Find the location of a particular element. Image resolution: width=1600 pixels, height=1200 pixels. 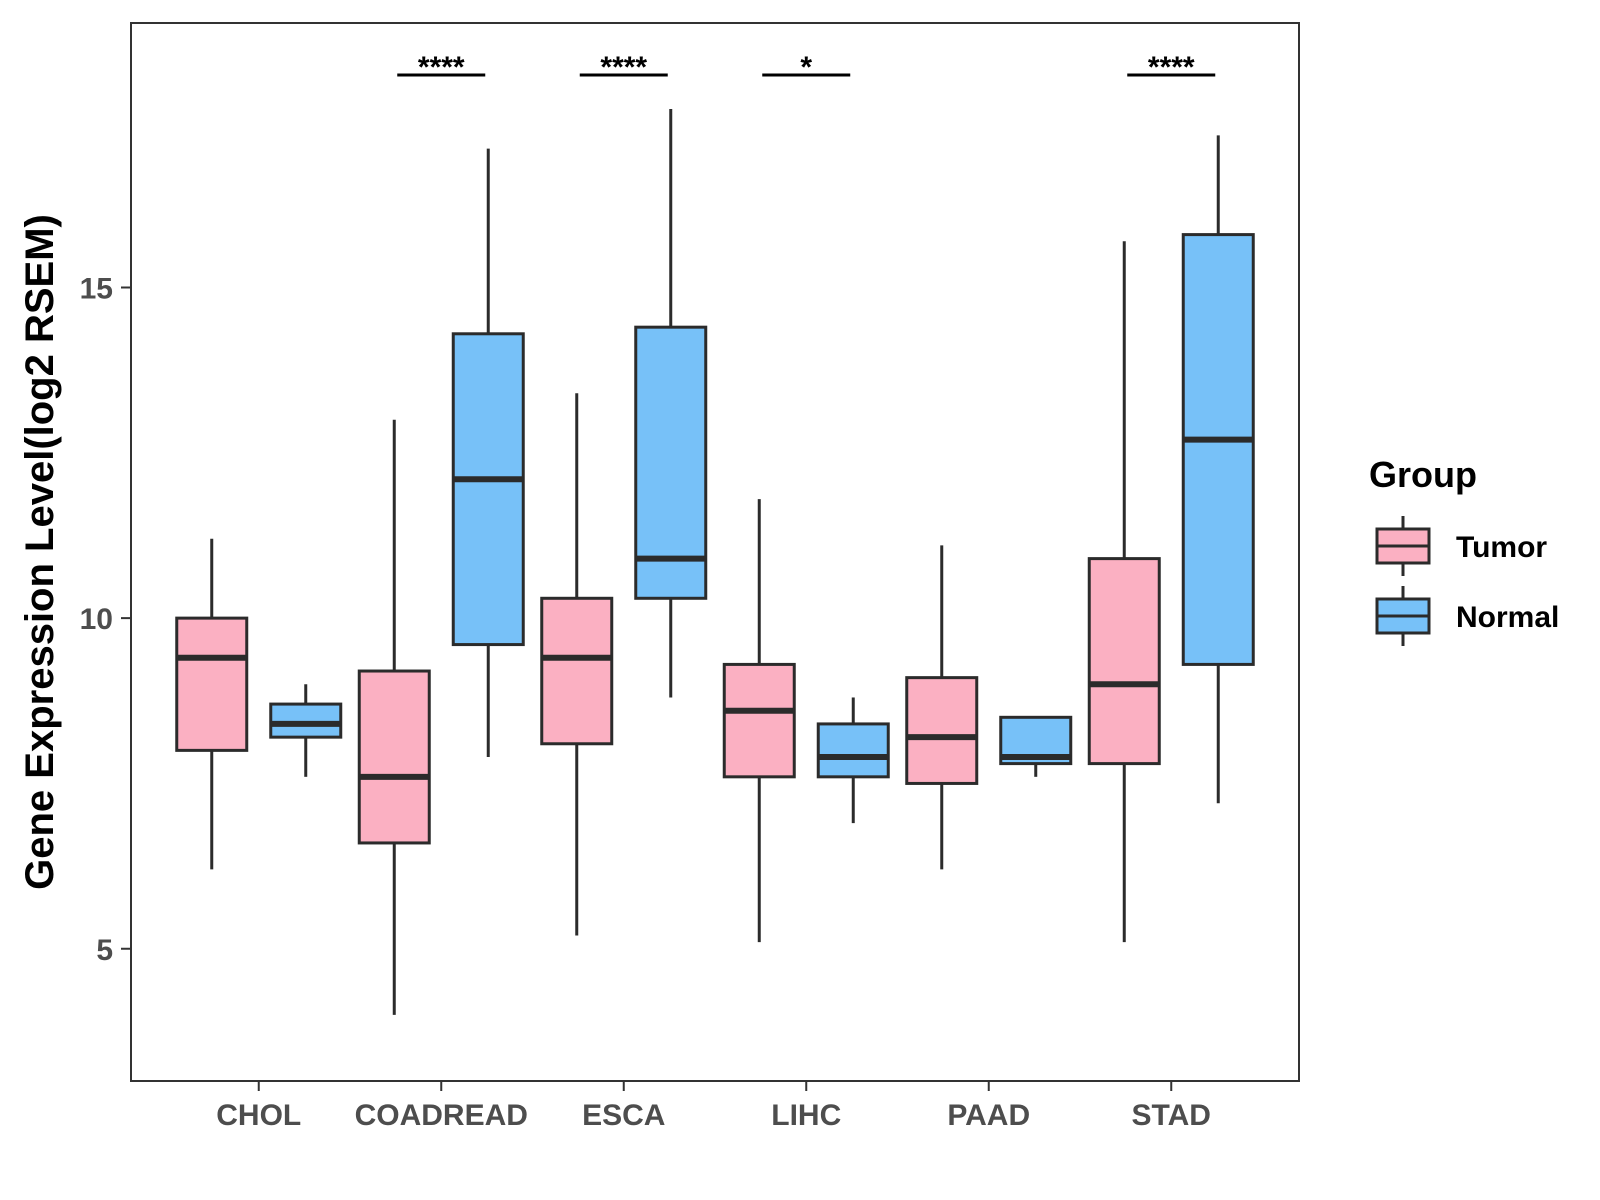

y-axis: 5 10 15 is located at coordinates (105, 620).